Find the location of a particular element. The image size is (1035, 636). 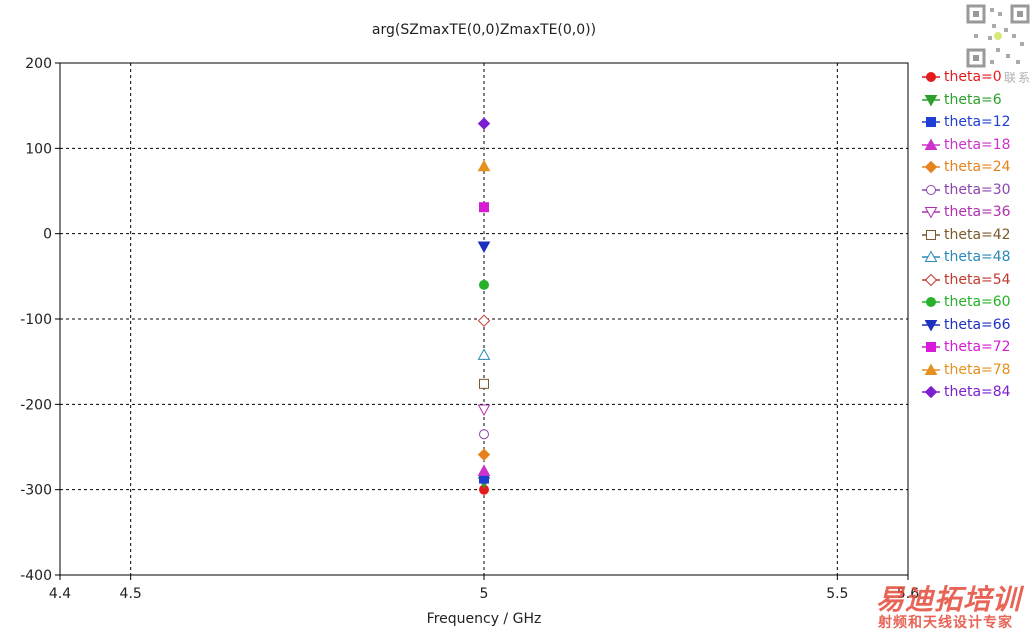

legend-label: theta=72 is located at coordinates (977, 347).